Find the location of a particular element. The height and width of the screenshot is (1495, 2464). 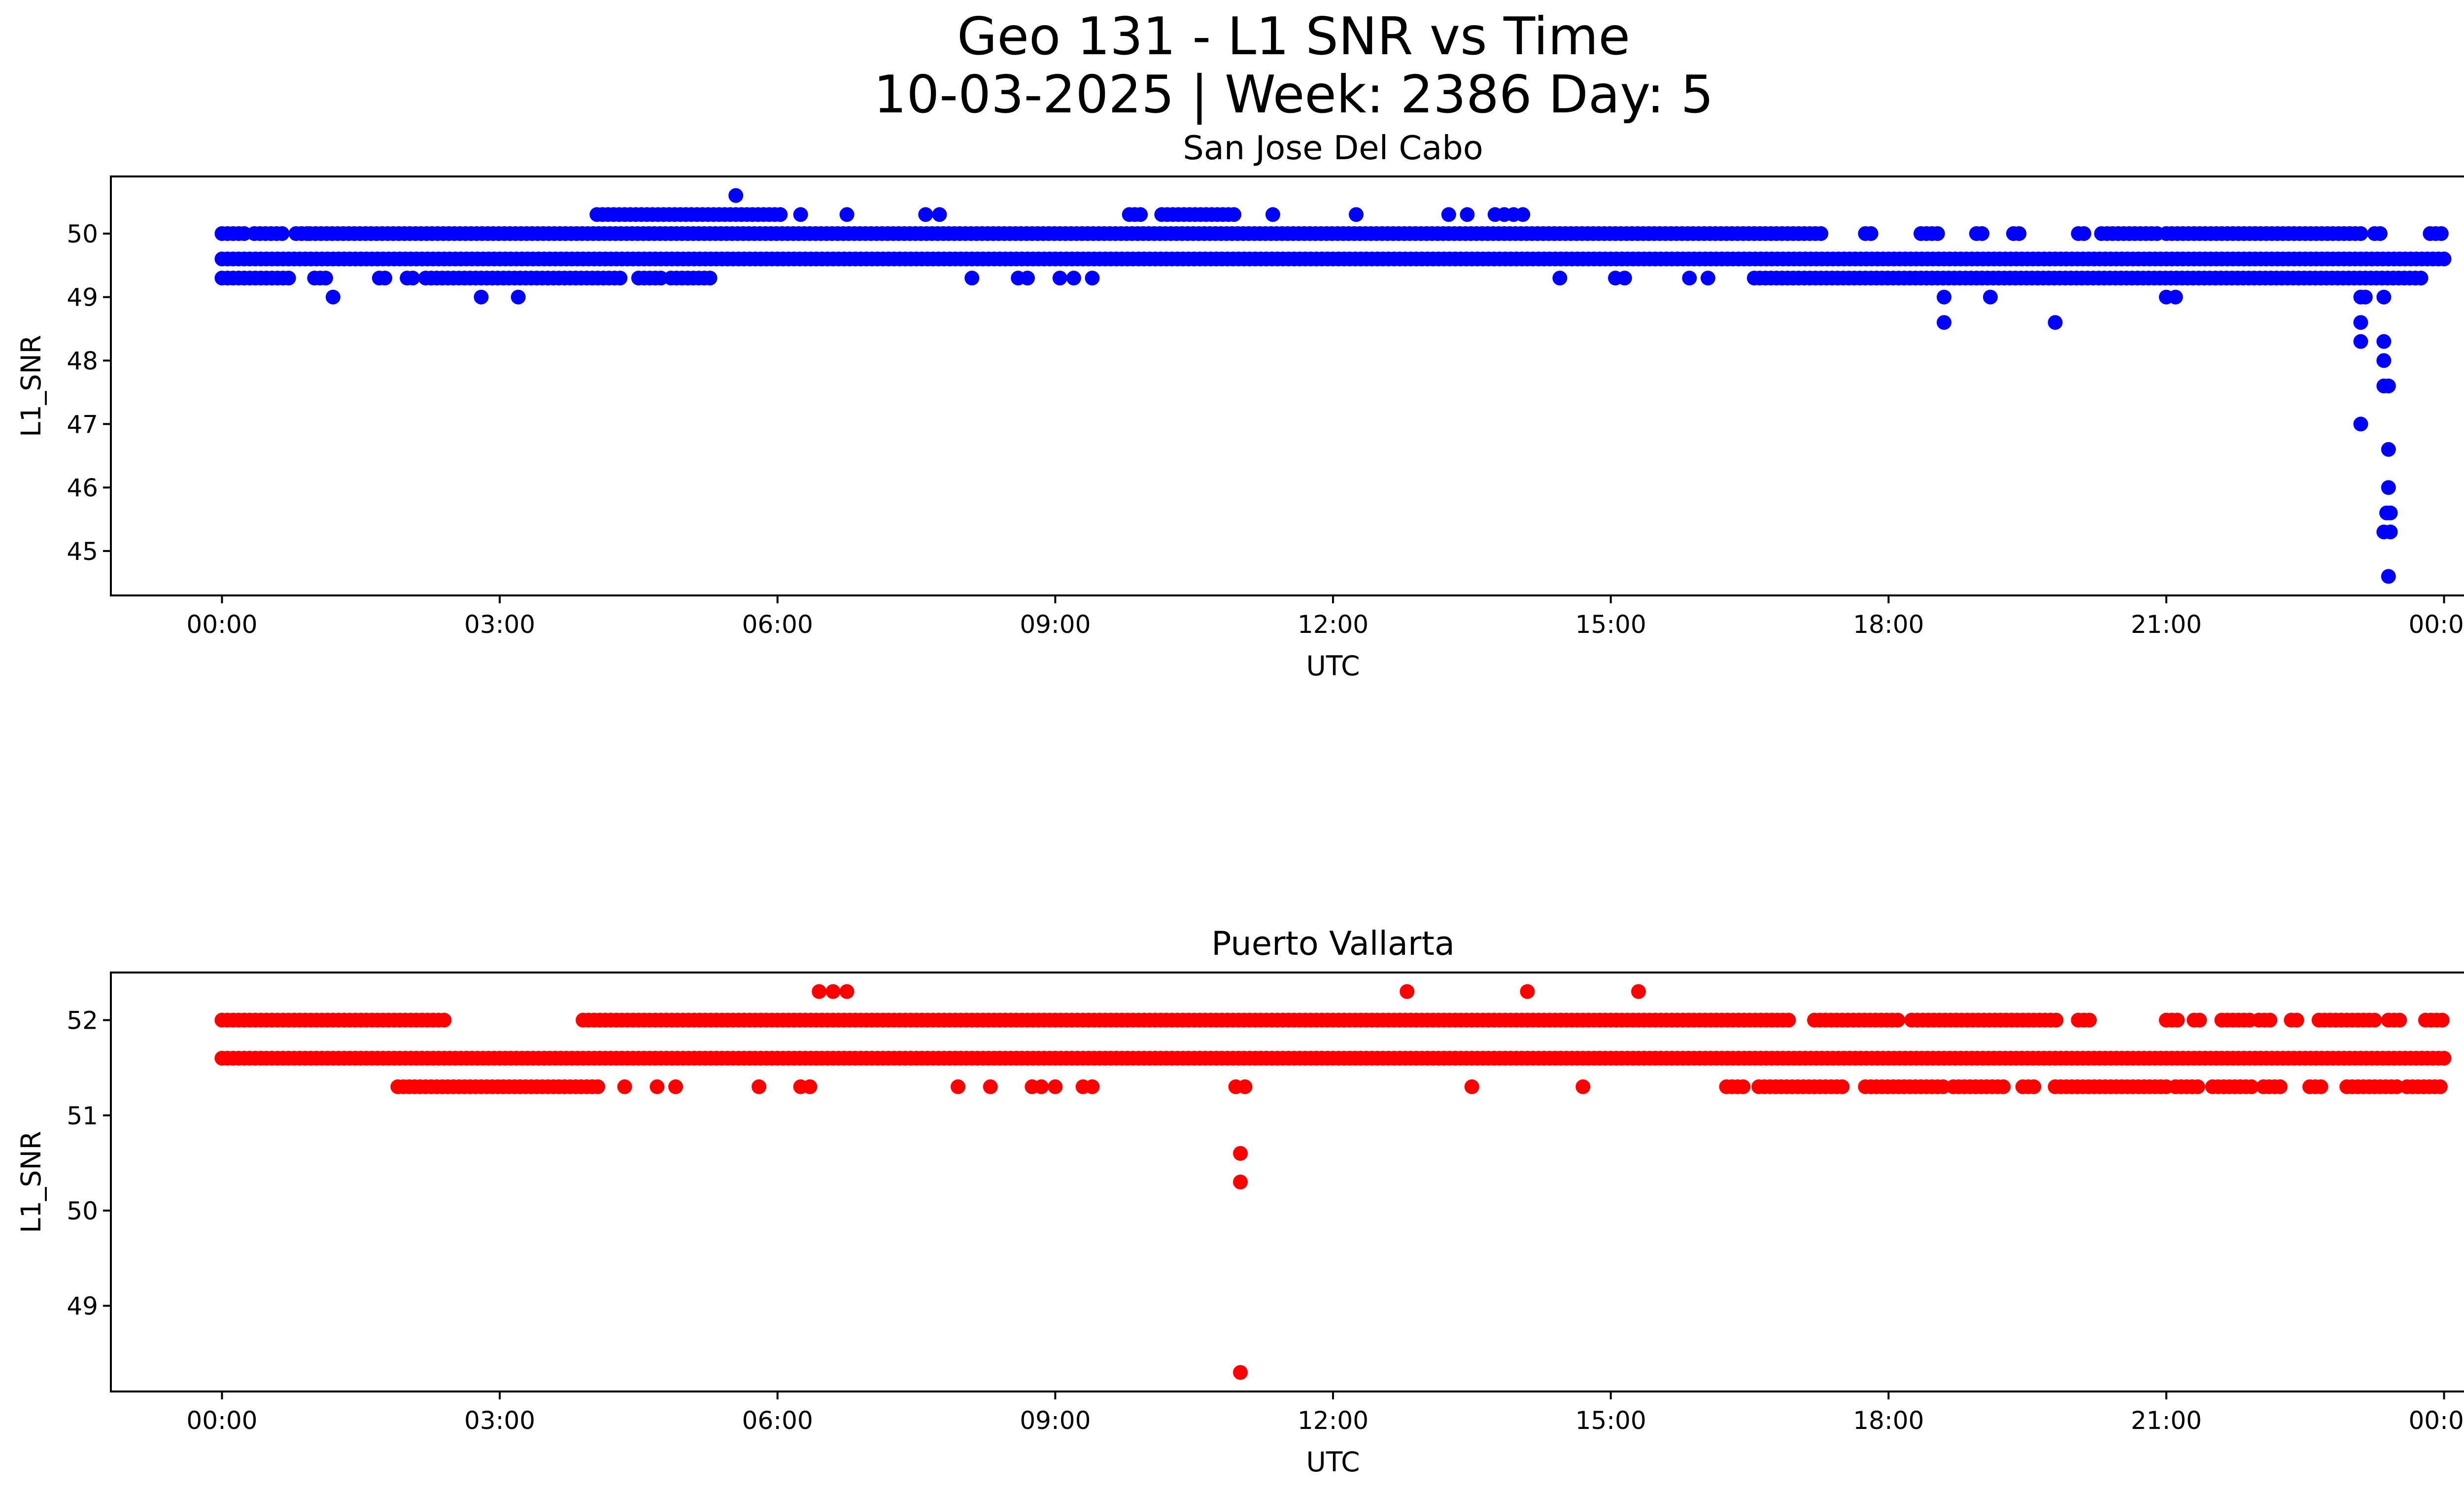

y-axis-label-puerto-vallarta: L1_SNR is located at coordinates (31, 1182).